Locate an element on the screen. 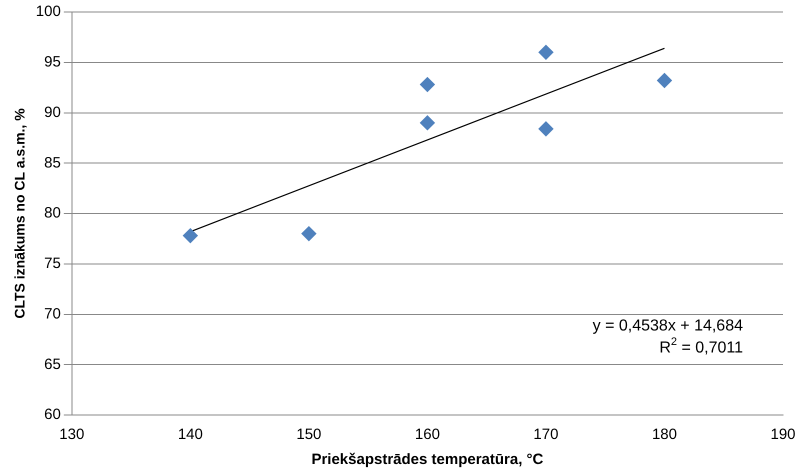  y-tick-label: 100 is located at coordinates (48, 11).